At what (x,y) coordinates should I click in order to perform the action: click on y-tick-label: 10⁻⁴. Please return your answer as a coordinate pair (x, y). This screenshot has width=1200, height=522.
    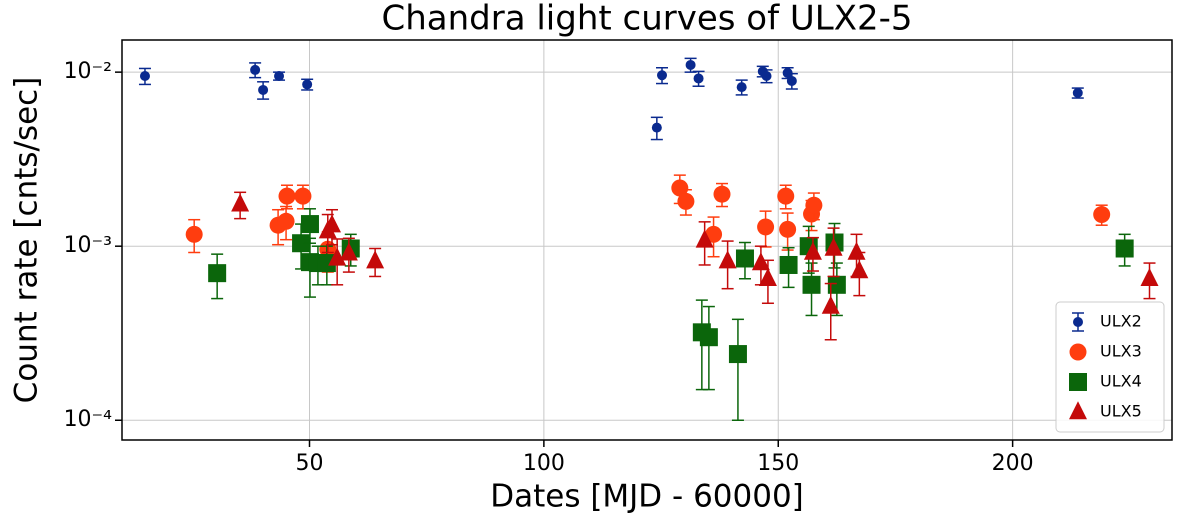
    Looking at the image, I should click on (88, 419).